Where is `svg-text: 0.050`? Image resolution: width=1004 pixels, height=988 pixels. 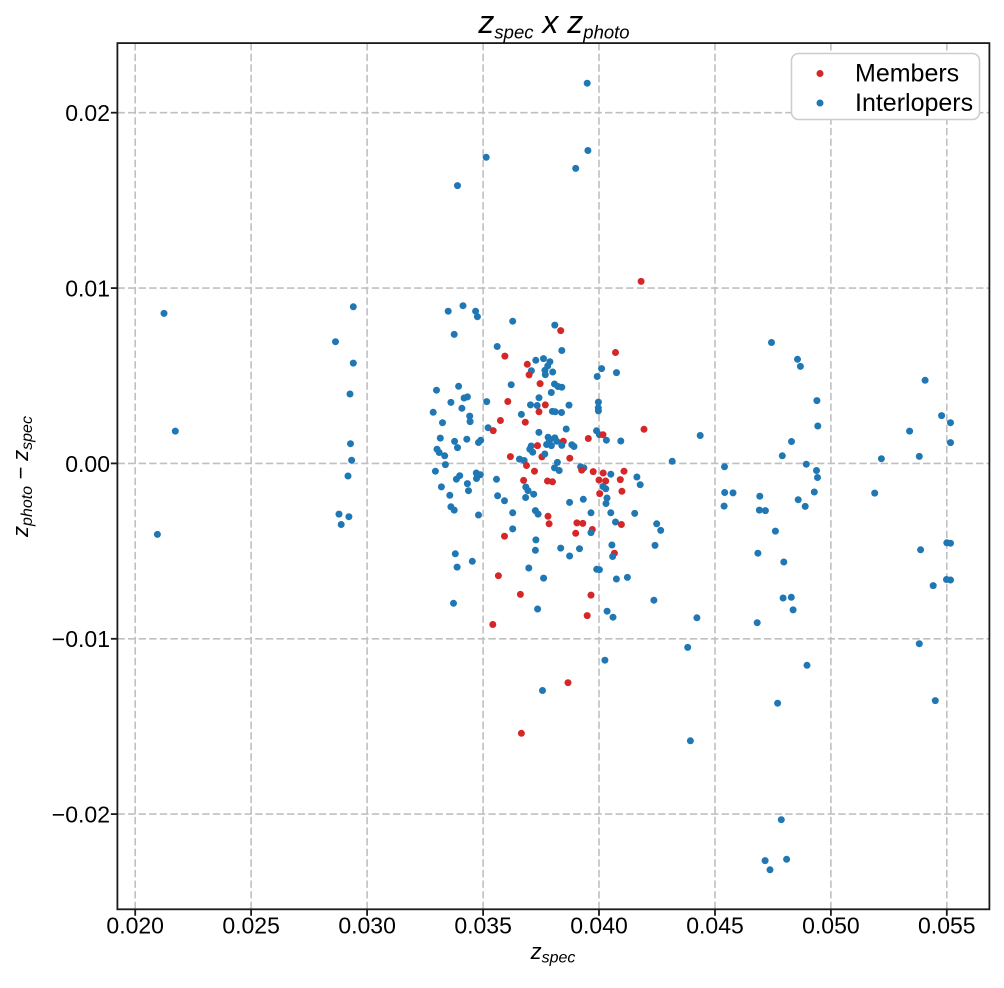
svg-text: 0.050 is located at coordinates (831, 926).